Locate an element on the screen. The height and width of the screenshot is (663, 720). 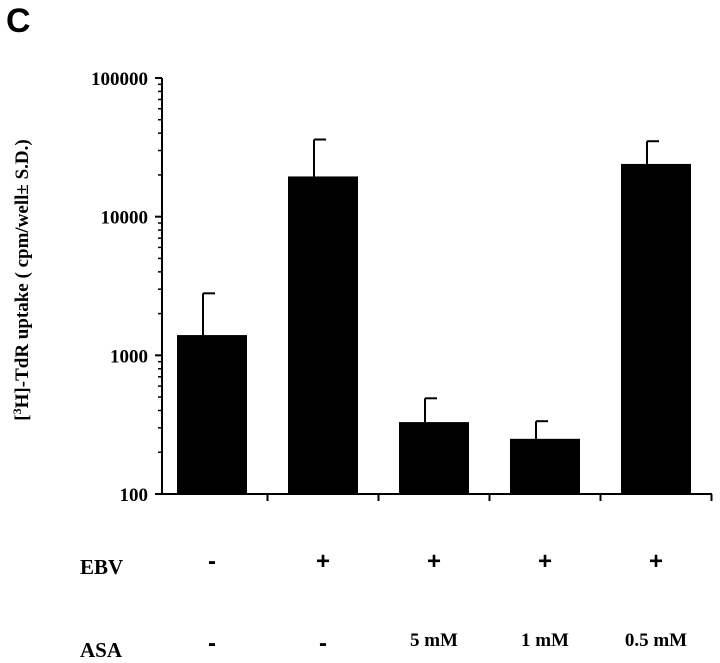
ebv-condition: - is located at coordinates (212, 561).